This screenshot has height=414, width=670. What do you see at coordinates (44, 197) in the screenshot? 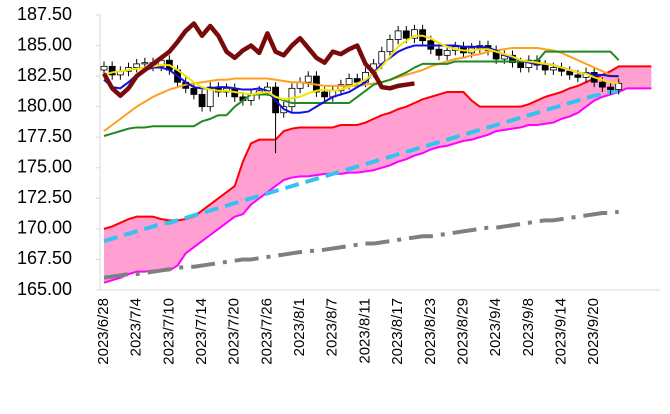
I see `y-tick-label: 172.50` at bounding box center [44, 197].